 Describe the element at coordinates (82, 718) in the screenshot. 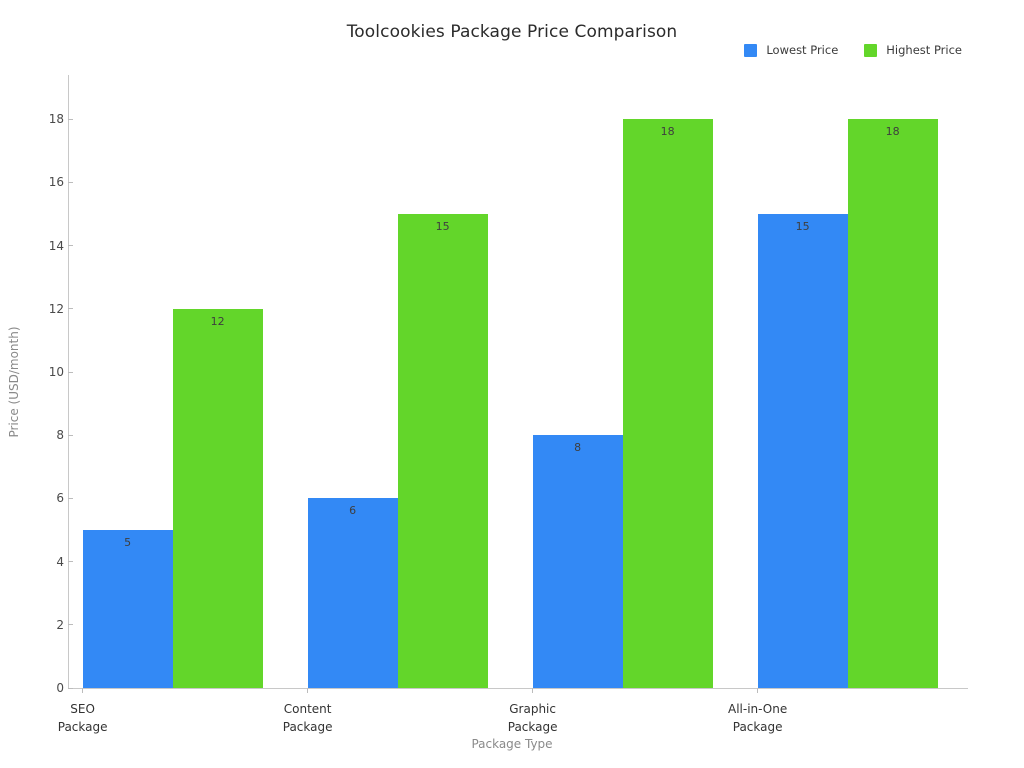

I see `x-axis-tick-label: SEO Package` at that location.